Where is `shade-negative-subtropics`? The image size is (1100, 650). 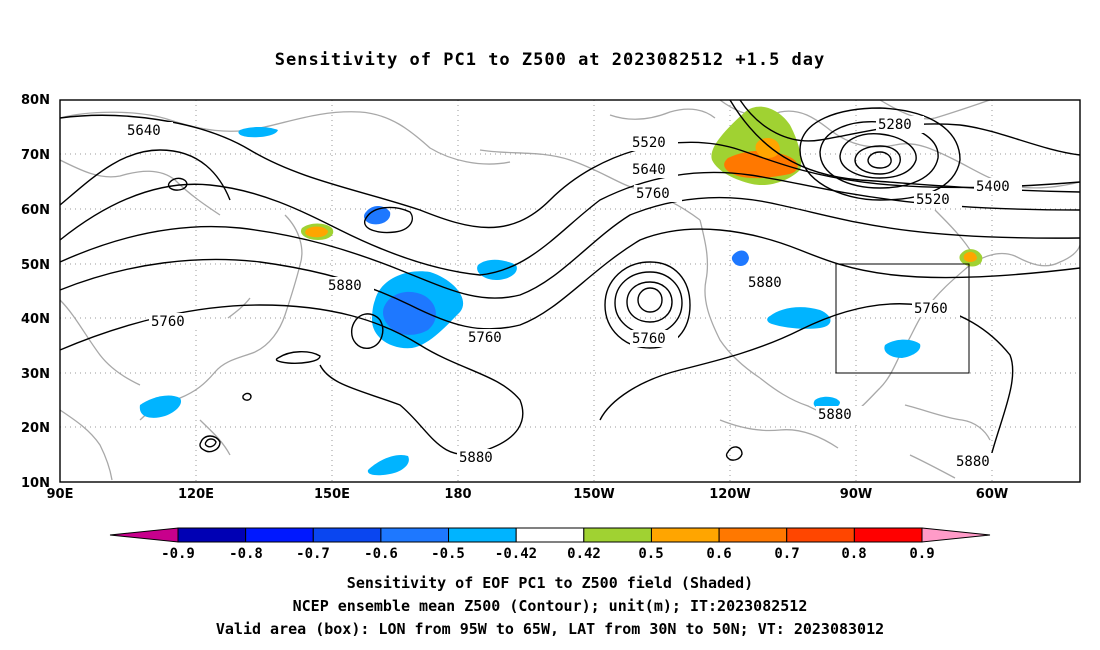
shade-negative-subtropics is located at coordinates (388, 465).